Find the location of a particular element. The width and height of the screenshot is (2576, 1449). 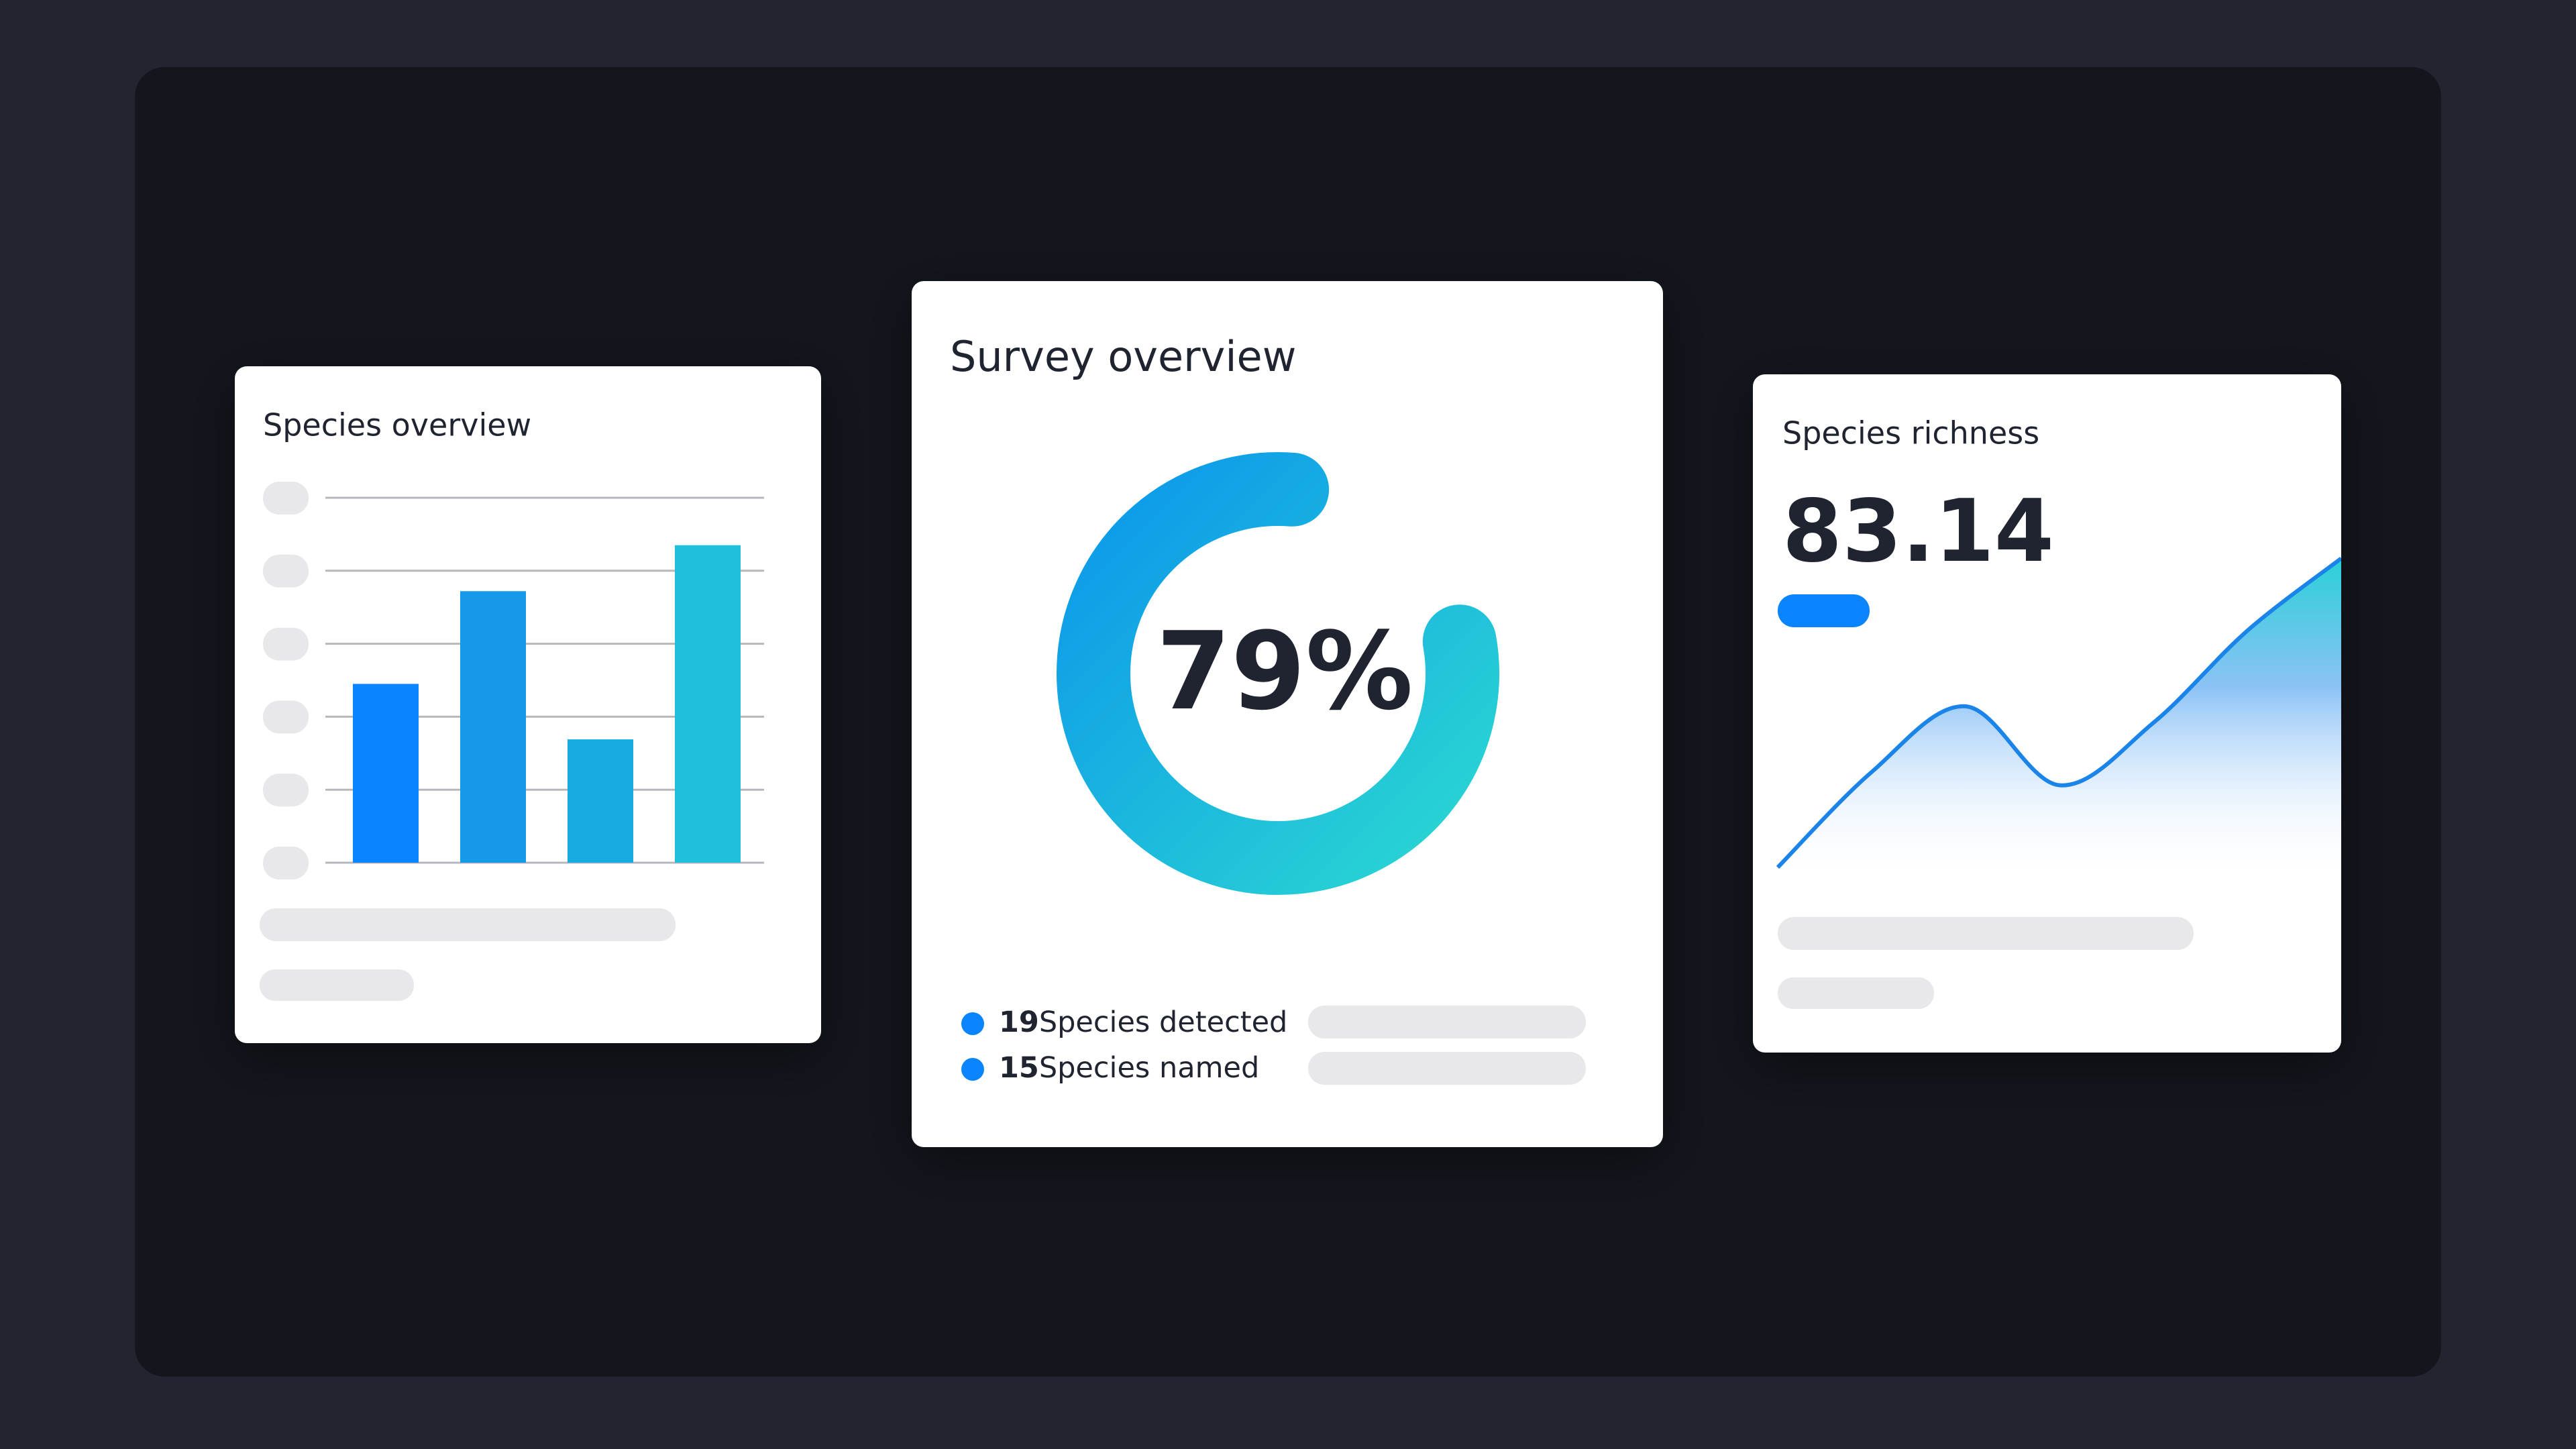

line is located at coordinates (2058, 713).